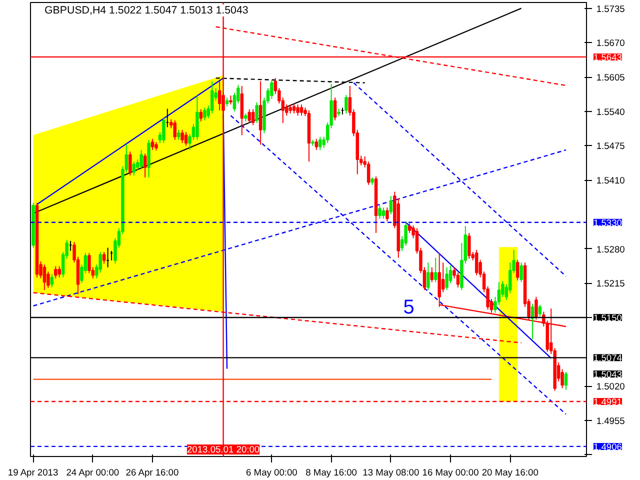  What do you see at coordinates (610, 111) in the screenshot?
I see `y-tick-label: 1.5540` at bounding box center [610, 111].